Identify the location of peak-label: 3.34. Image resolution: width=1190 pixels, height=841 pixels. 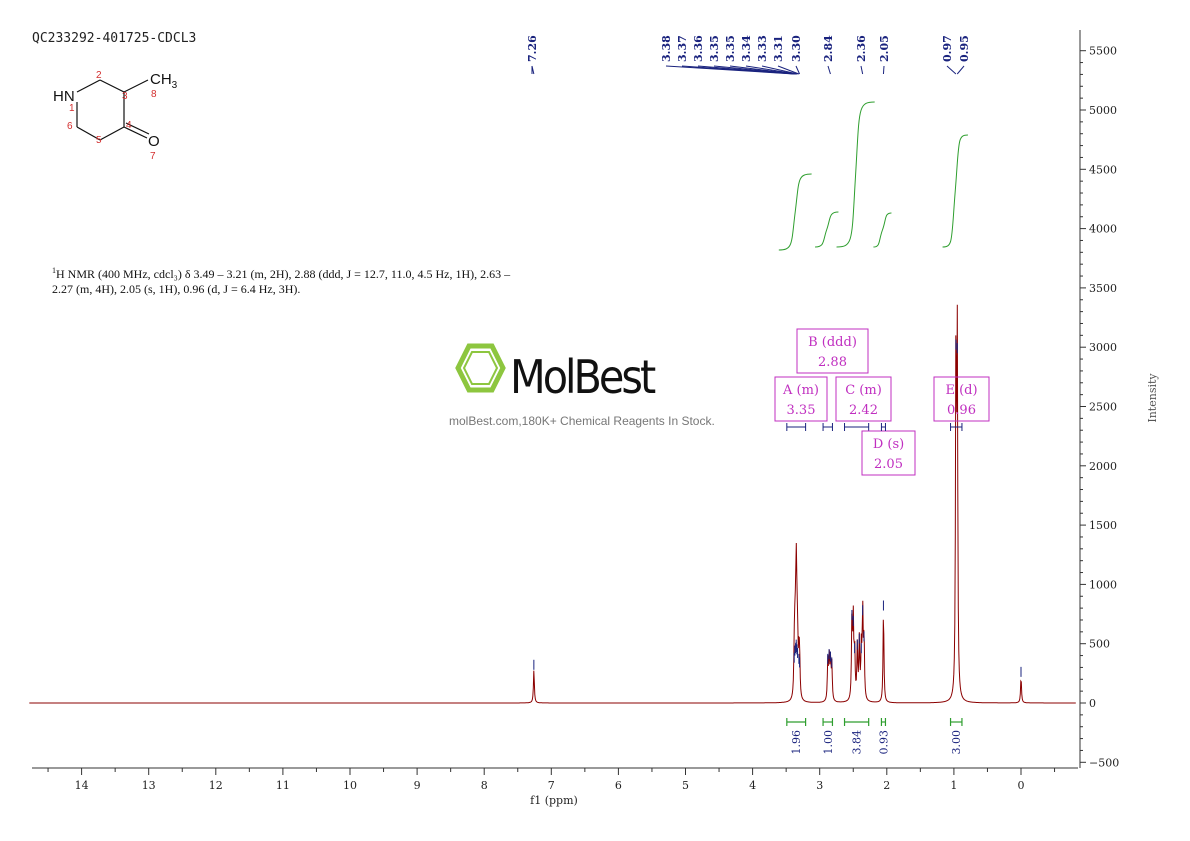
(746, 48).